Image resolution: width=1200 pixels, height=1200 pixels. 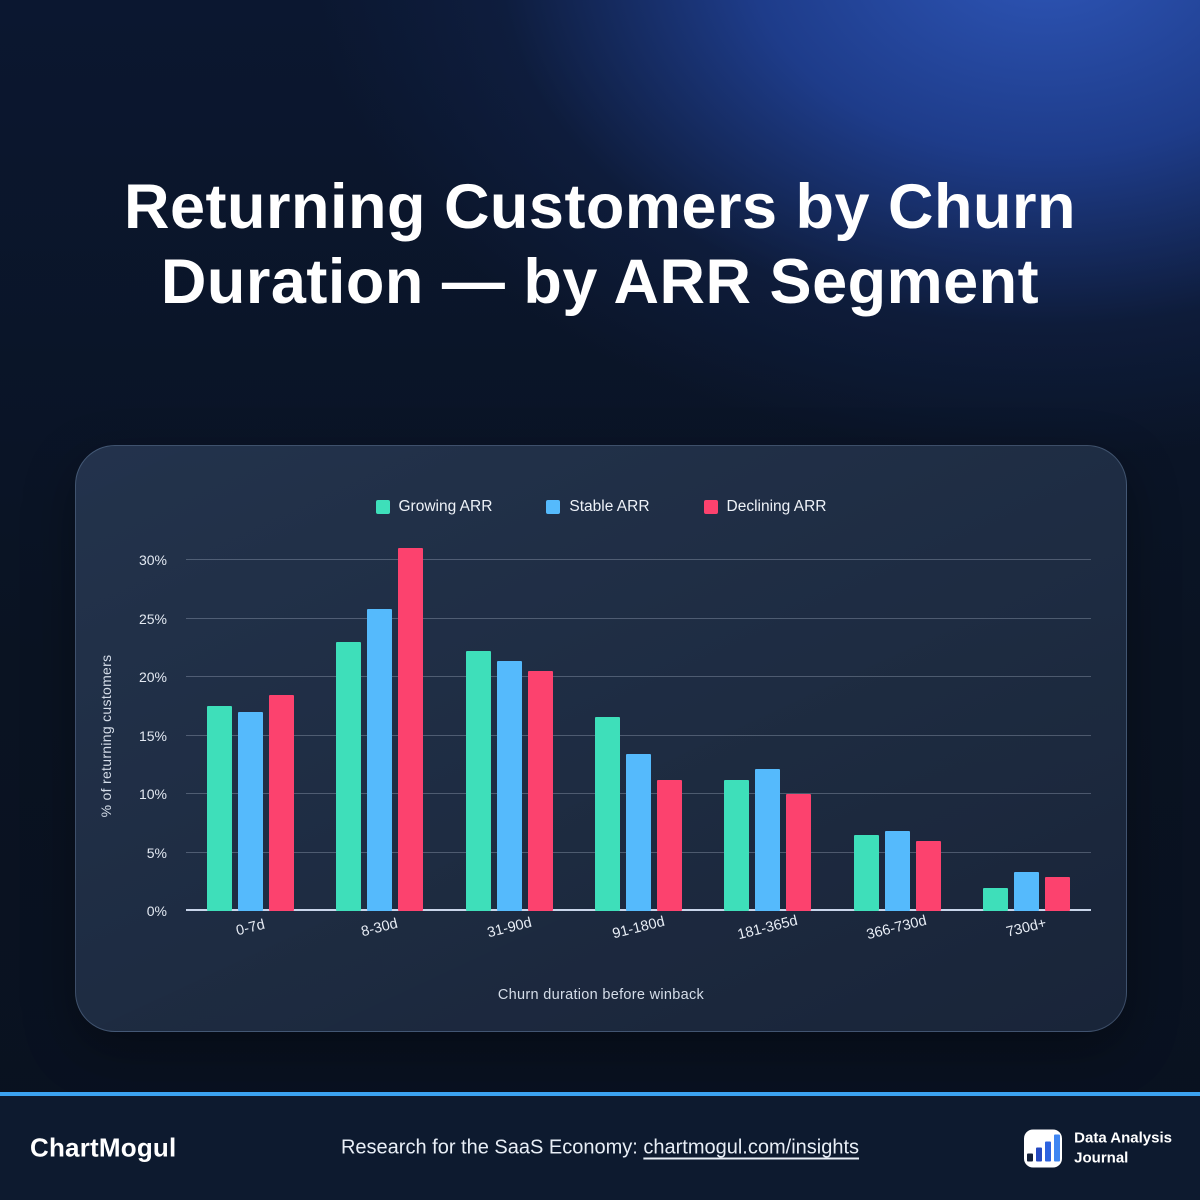 What do you see at coordinates (152, 618) in the screenshot?
I see `y-tick-label: 25%` at bounding box center [152, 618].